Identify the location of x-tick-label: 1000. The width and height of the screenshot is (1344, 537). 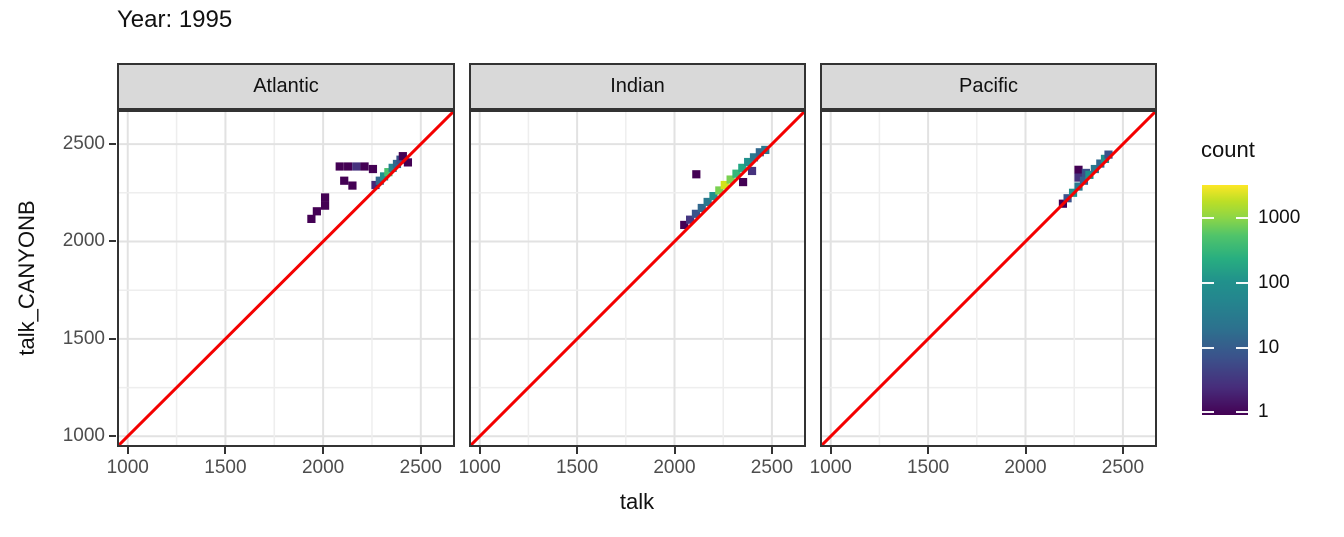
(479, 467).